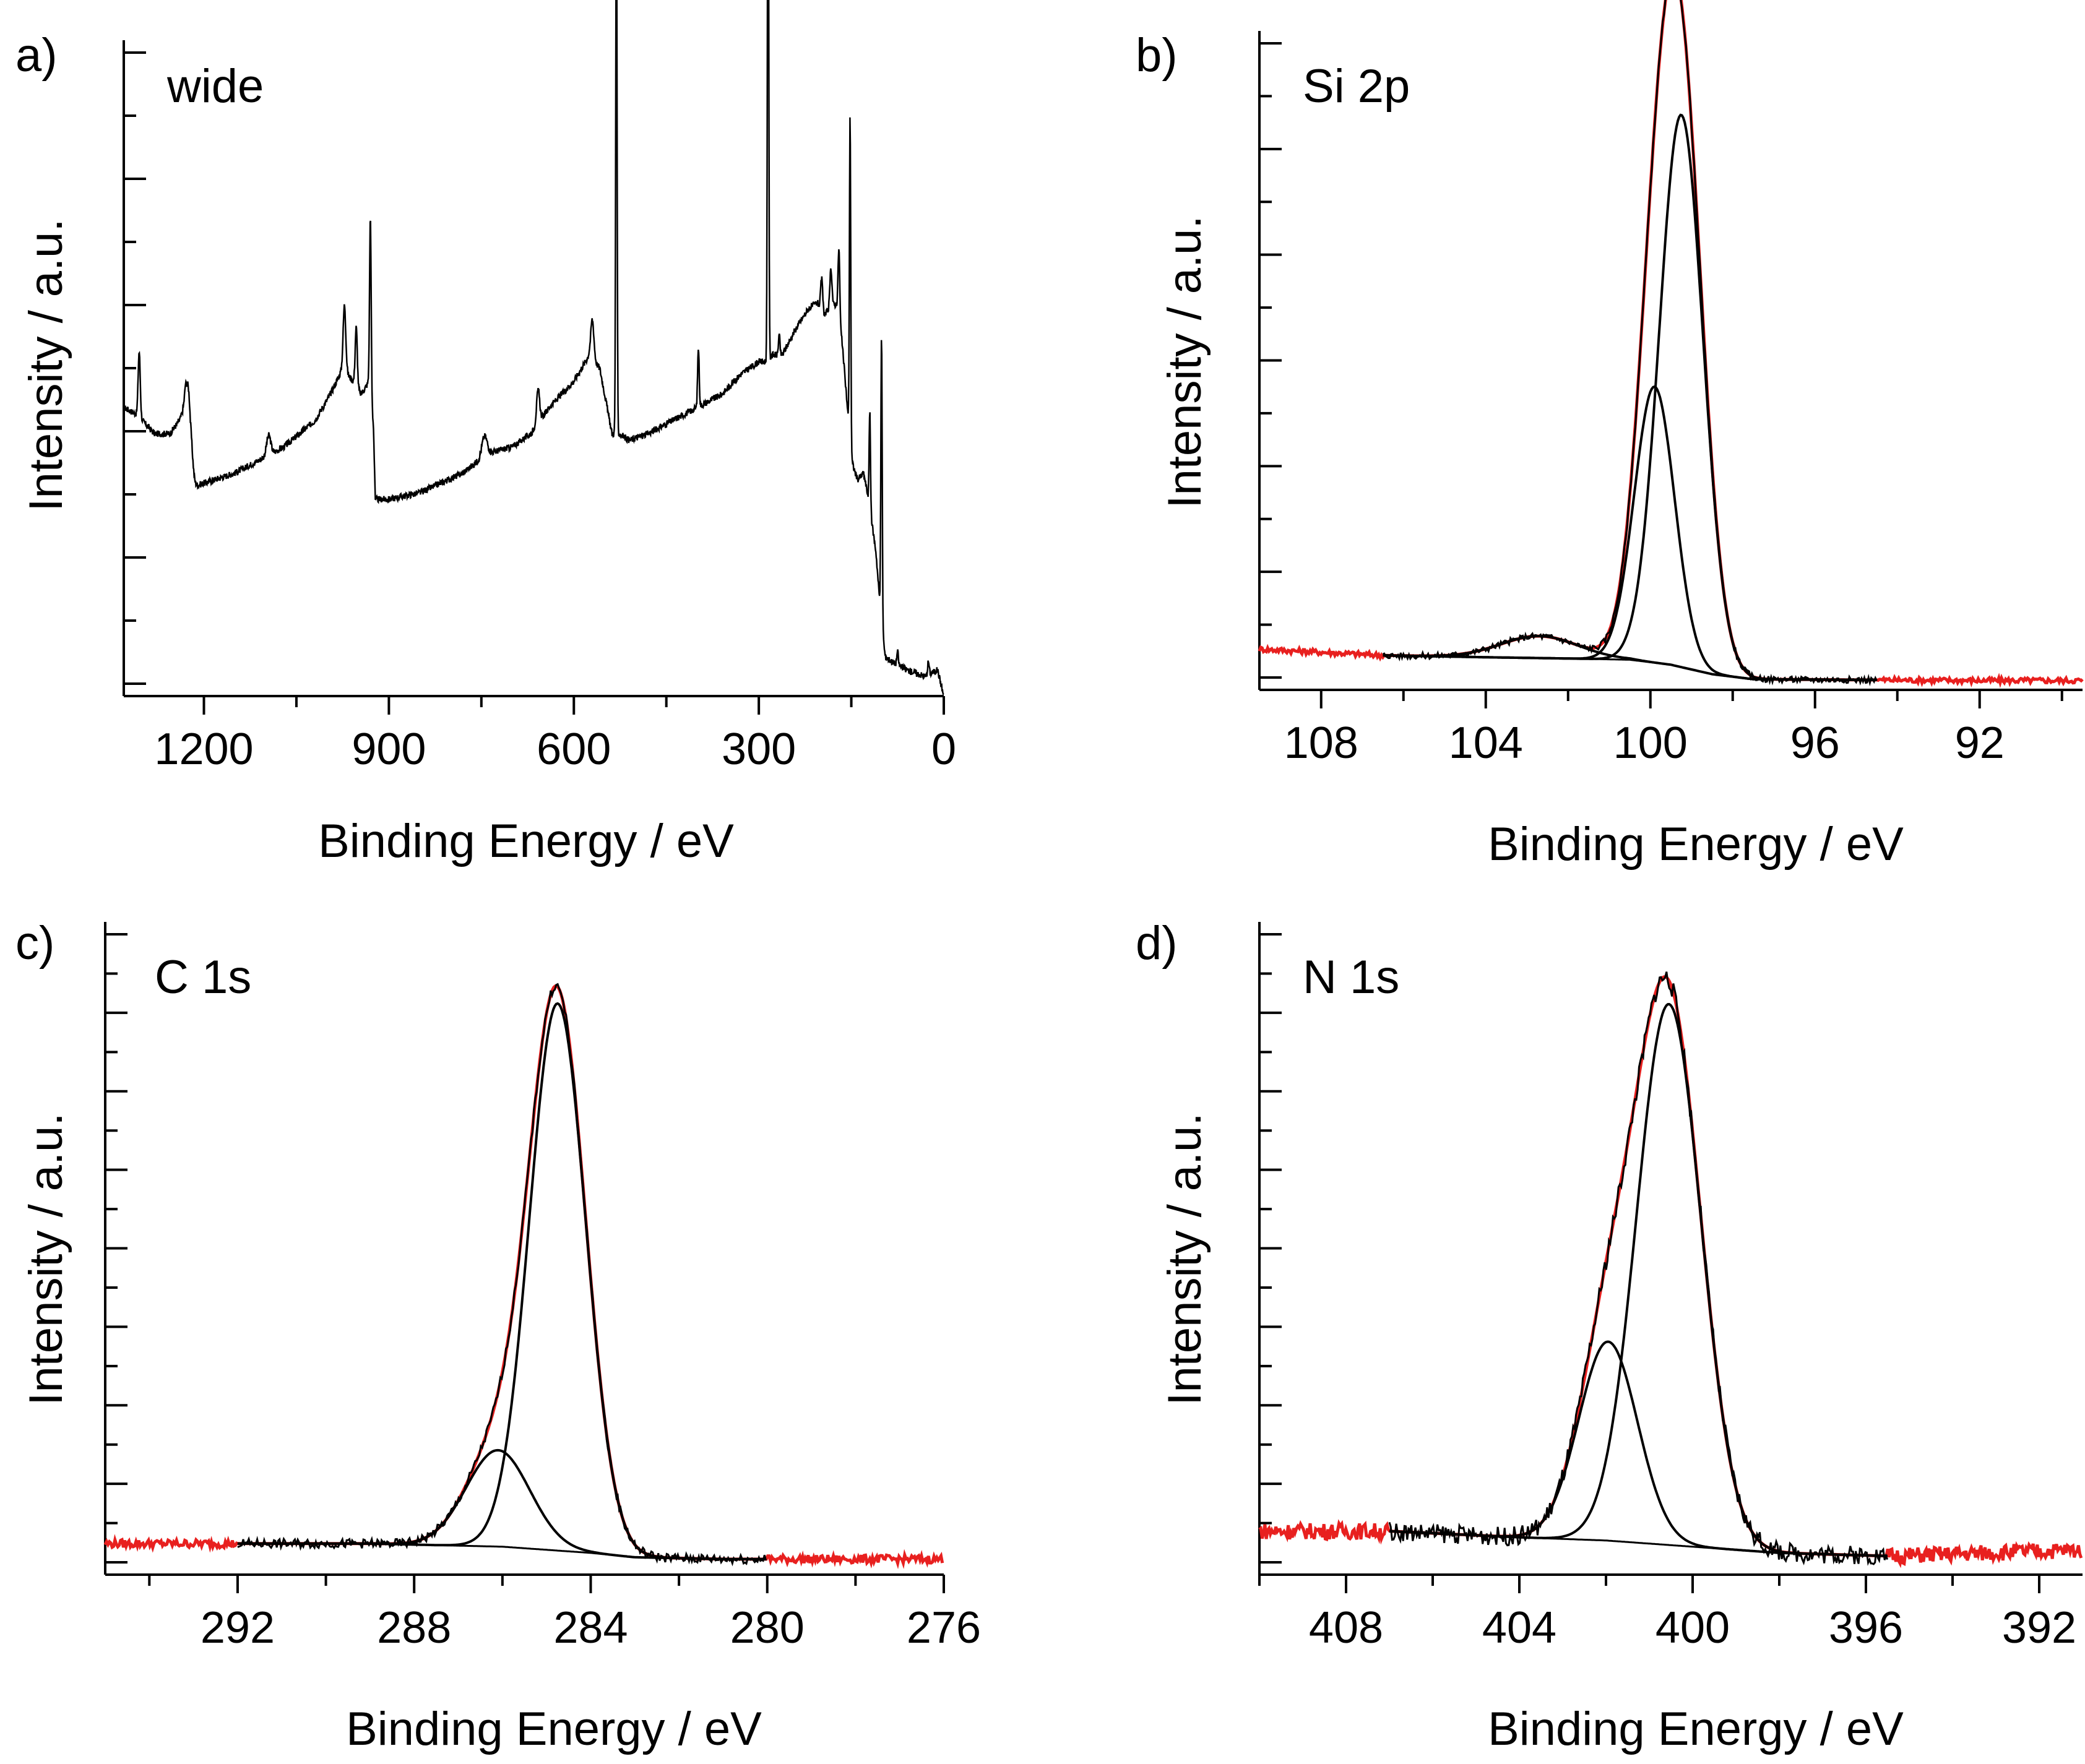 This screenshot has height=1764, width=2085. What do you see at coordinates (944, 1628) in the screenshot?
I see `x-tick-label: 276` at bounding box center [944, 1628].